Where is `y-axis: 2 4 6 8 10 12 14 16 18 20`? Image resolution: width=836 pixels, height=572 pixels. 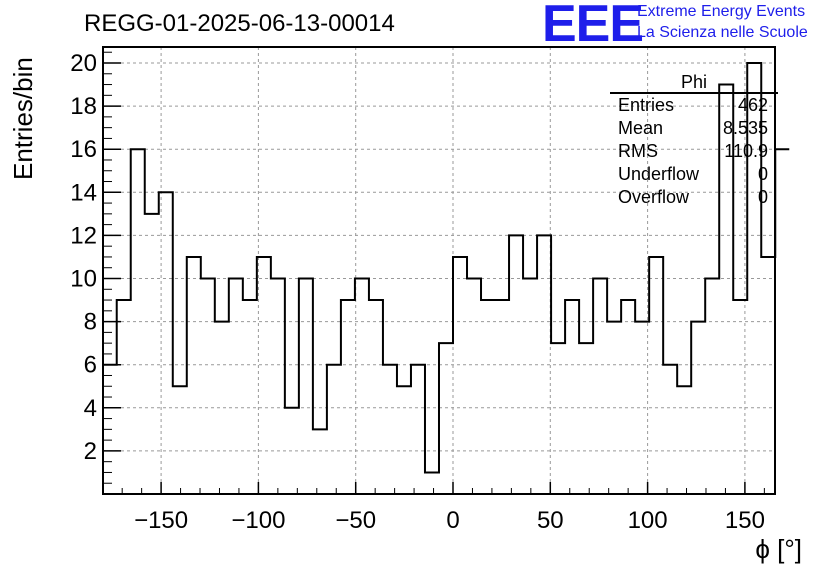
y-axis: 2 4 6 8 10 12 14 16 18 20 is located at coordinates (95, 267).